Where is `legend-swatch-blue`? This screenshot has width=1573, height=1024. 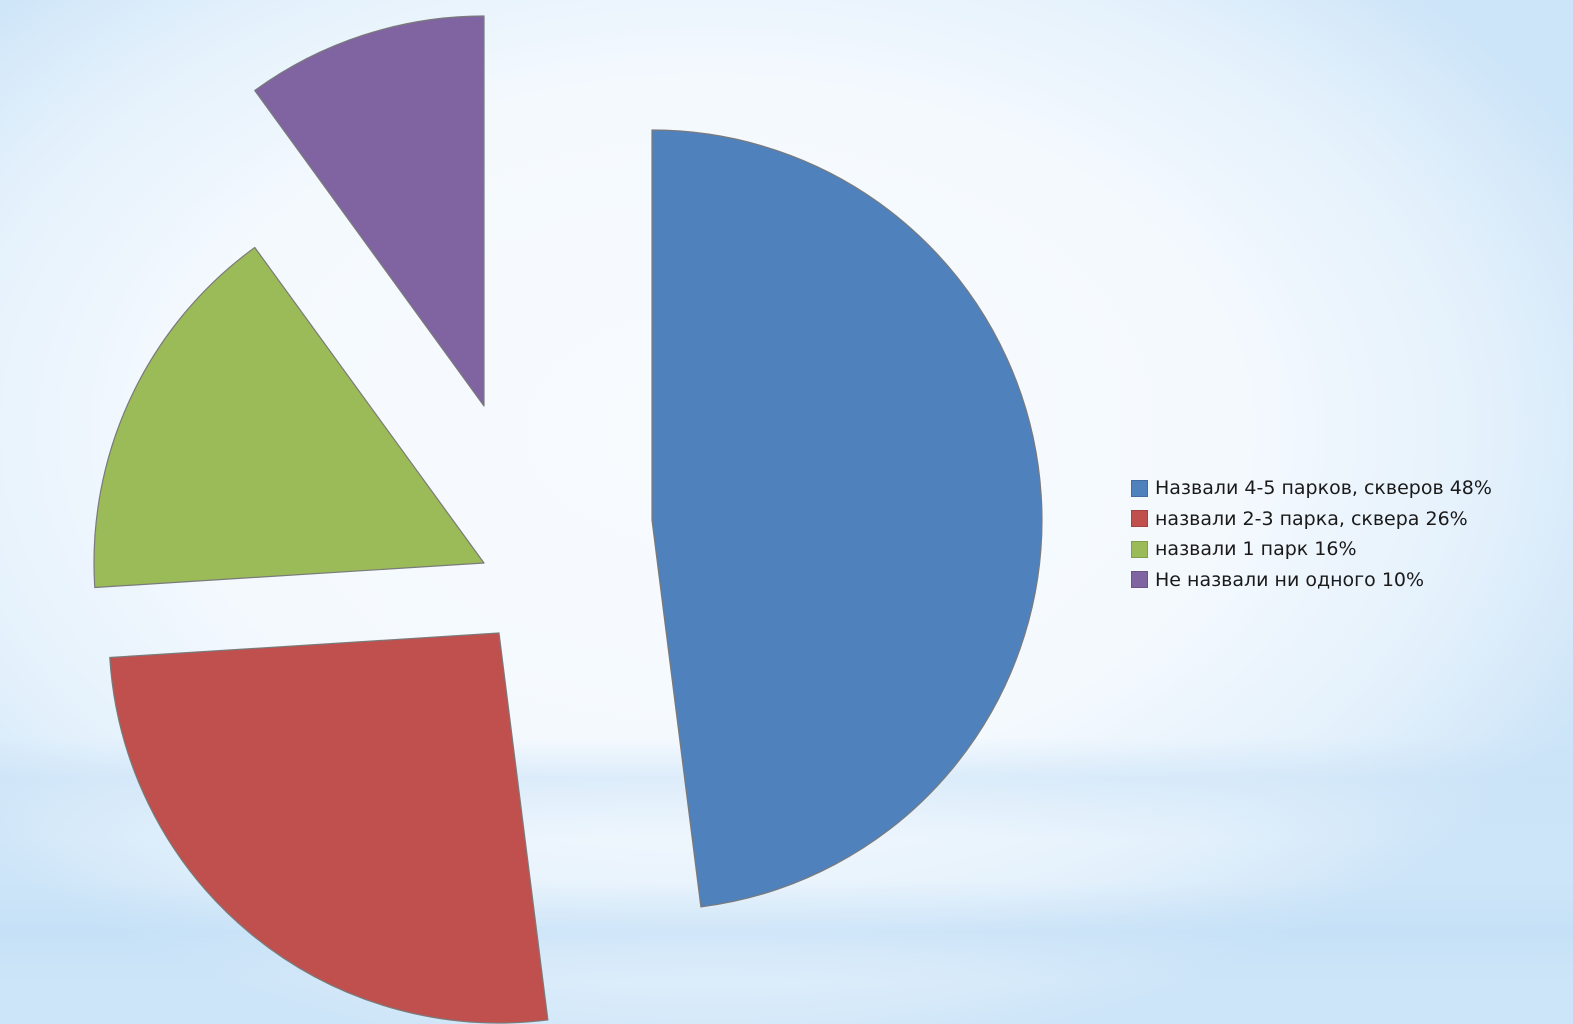
legend-swatch-blue is located at coordinates (1139, 488).